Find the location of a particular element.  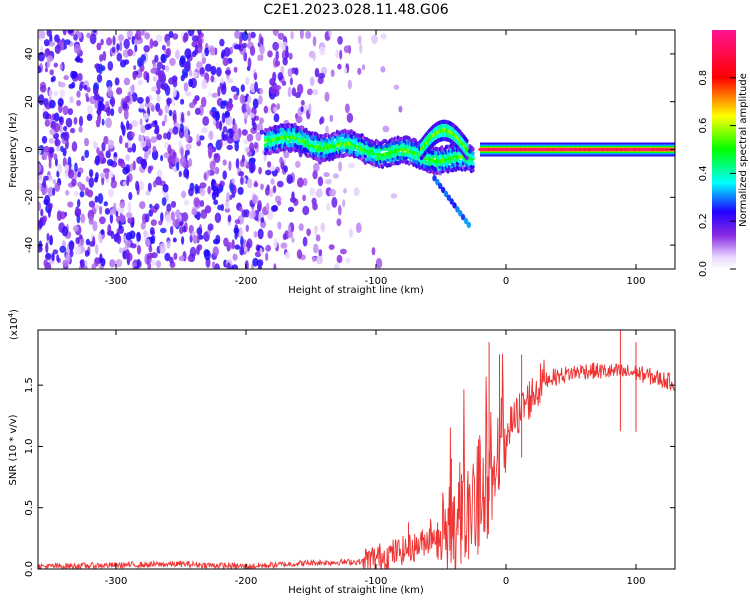

x-tick-label: -200 is located at coordinates (246, 281).